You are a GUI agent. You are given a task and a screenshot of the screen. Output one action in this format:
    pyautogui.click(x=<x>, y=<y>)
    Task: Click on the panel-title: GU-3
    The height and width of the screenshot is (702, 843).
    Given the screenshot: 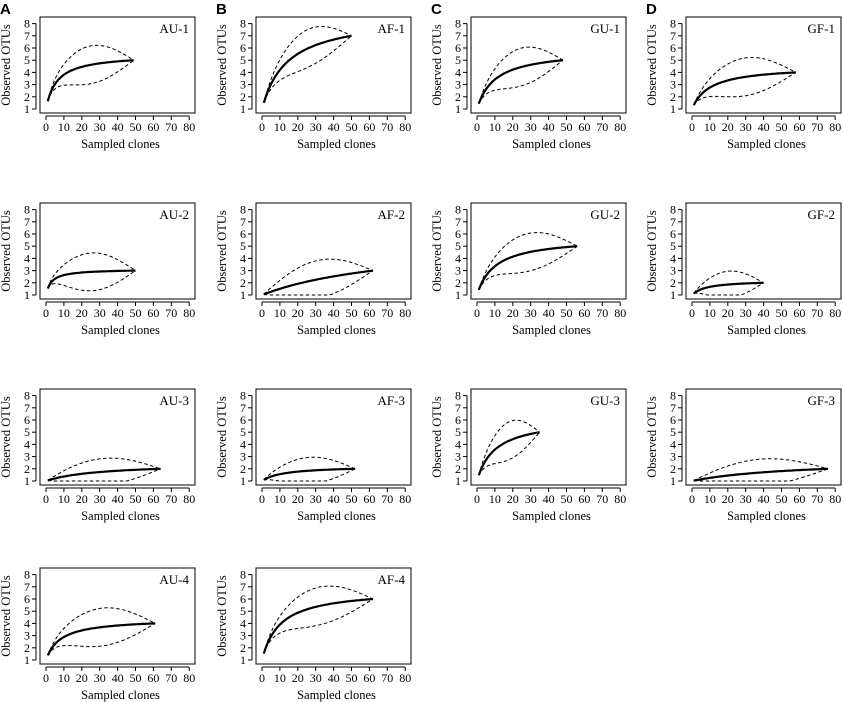 What is the action you would take?
    pyautogui.click(x=605, y=400)
    